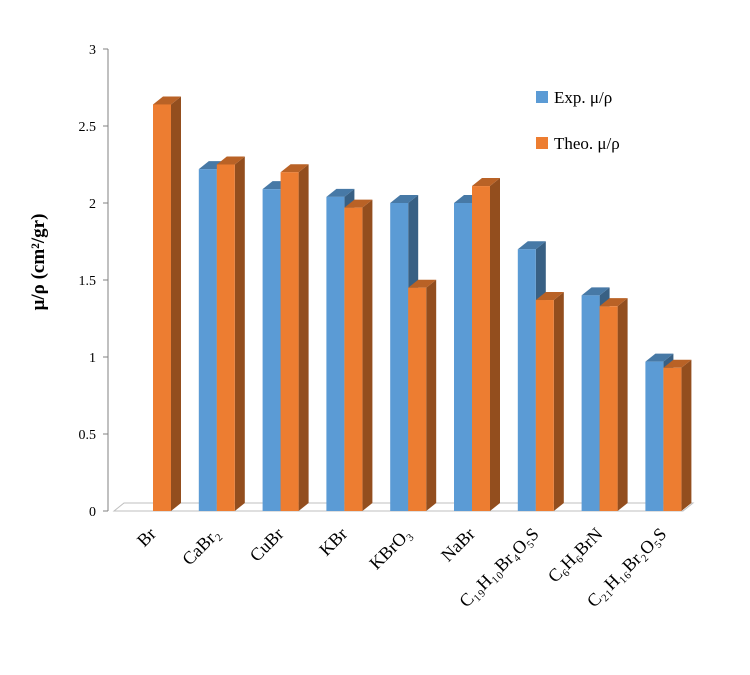 The height and width of the screenshot is (675, 750). I want to click on legend: Exp. μ/ρ Theo. μ/ρ, so click(578, 120).